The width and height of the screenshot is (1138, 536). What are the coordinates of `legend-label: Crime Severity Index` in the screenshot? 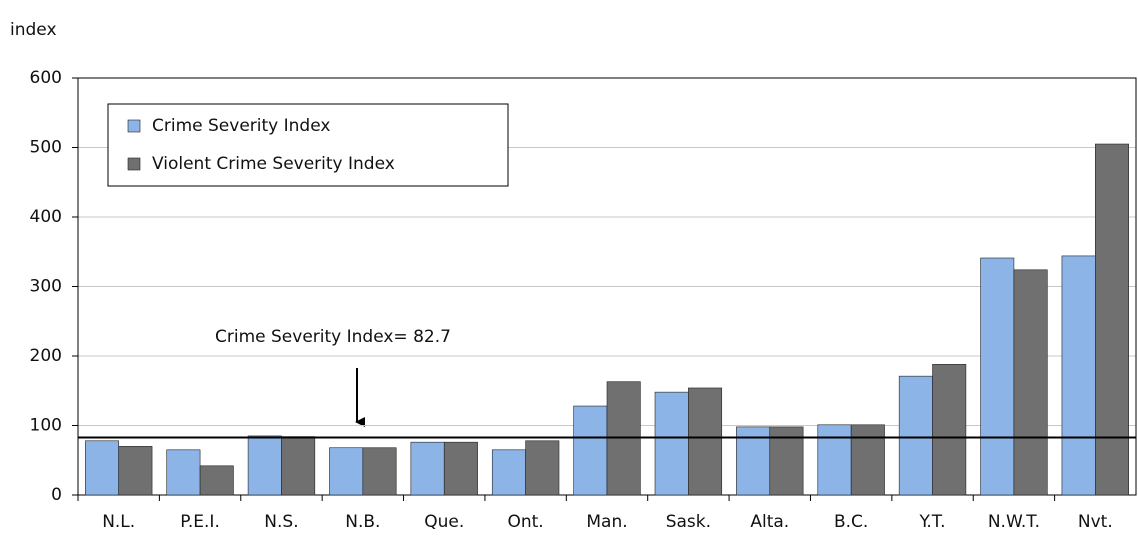 It's located at (241, 126).